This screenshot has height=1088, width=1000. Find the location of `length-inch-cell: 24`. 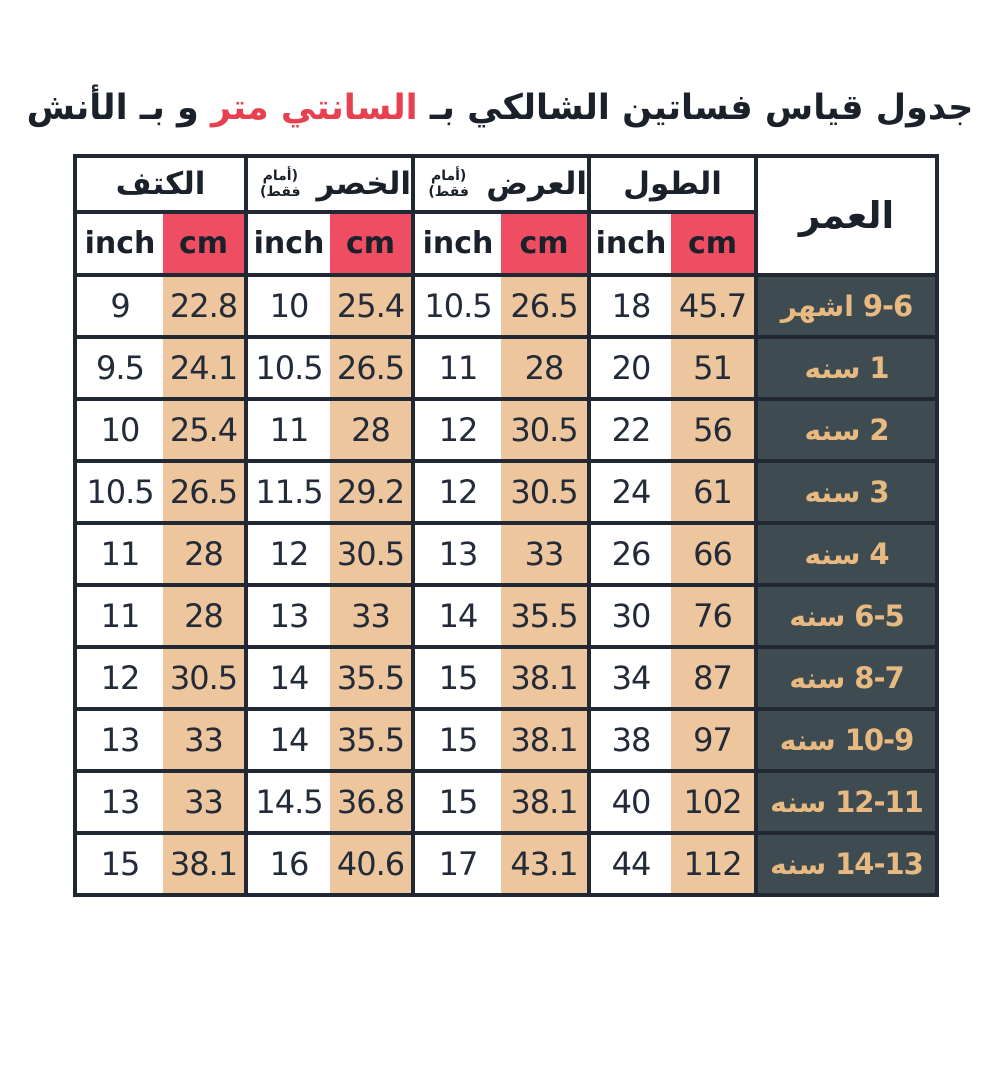

length-inch-cell: 24 is located at coordinates (629, 492).